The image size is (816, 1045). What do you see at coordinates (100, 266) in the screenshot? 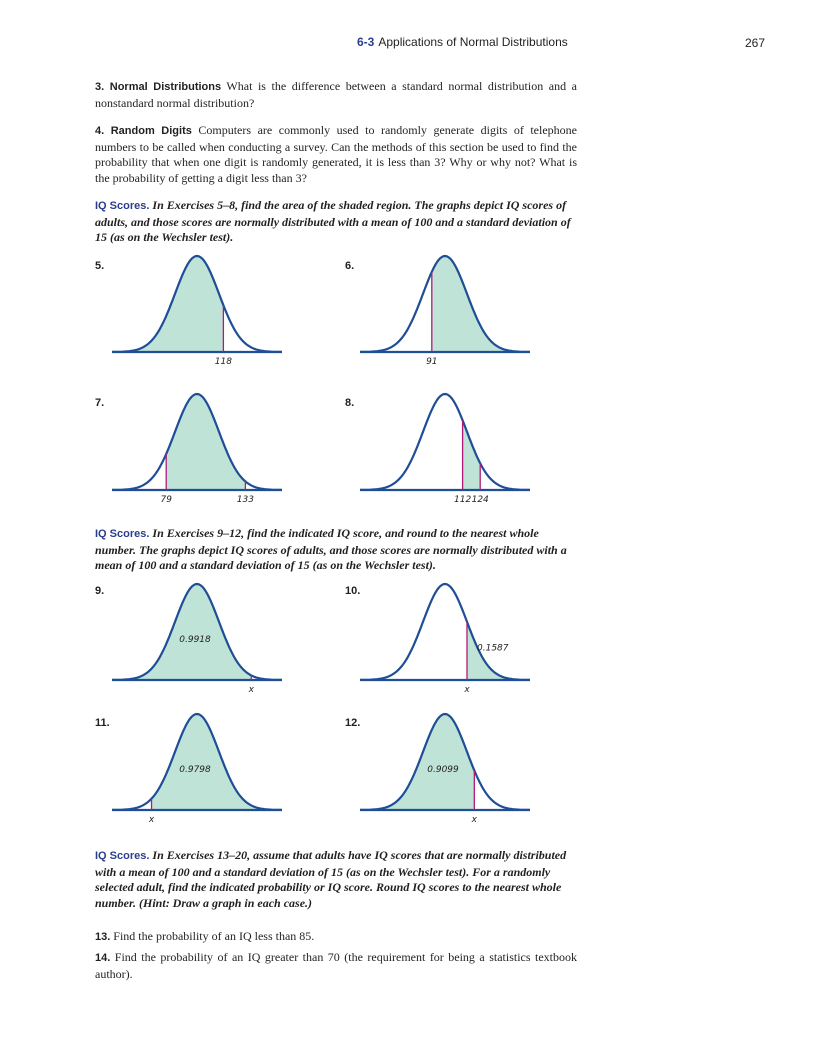
I see `graph-label: 5.` at bounding box center [100, 266].